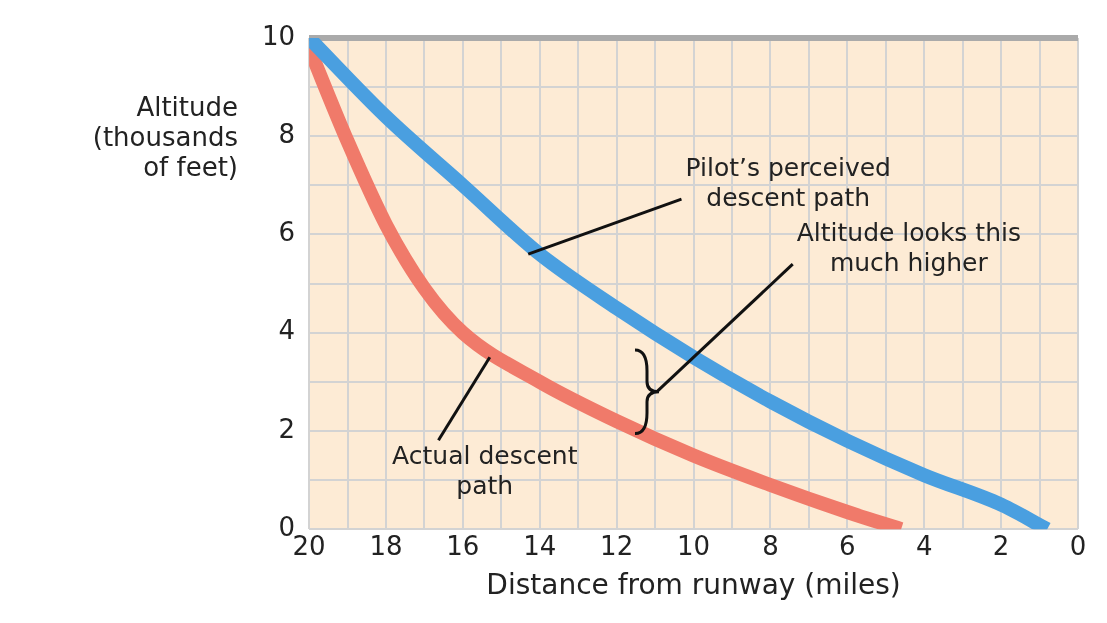  I want to click on x-tick-label: 8, so click(770, 545).